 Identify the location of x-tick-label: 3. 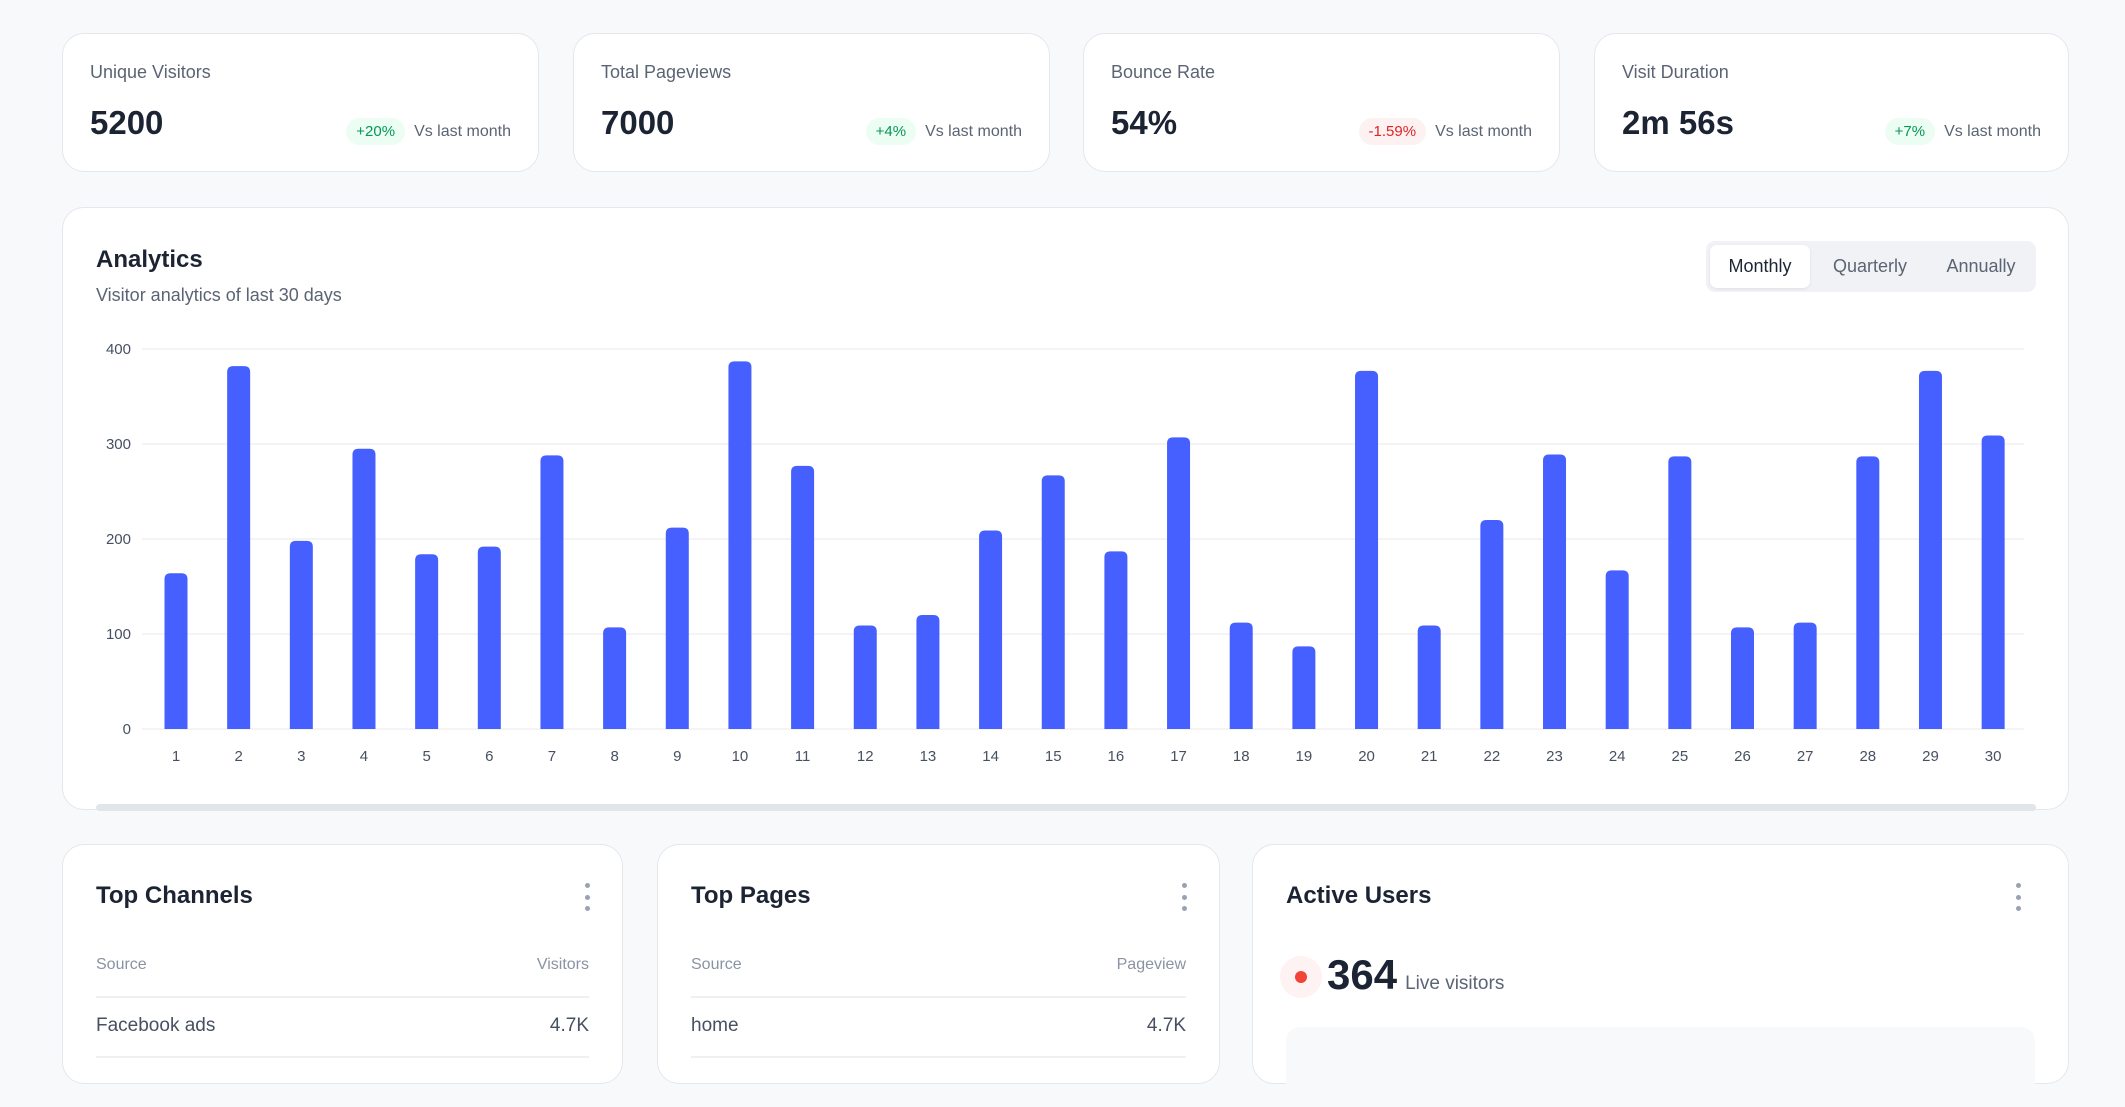
(301, 756).